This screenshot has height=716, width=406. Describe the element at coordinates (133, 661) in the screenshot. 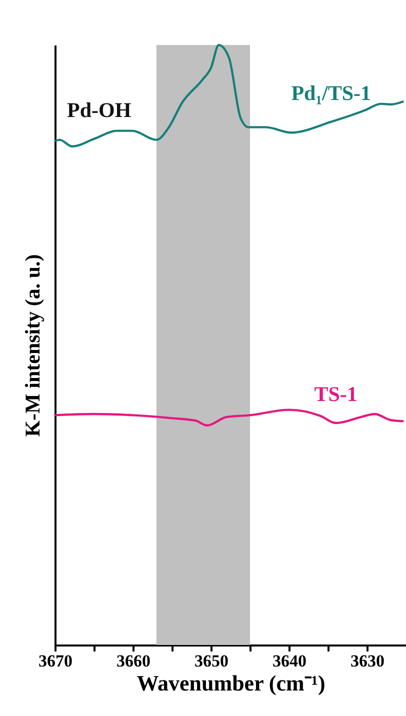

I see `x-tick-label: 3660` at that location.